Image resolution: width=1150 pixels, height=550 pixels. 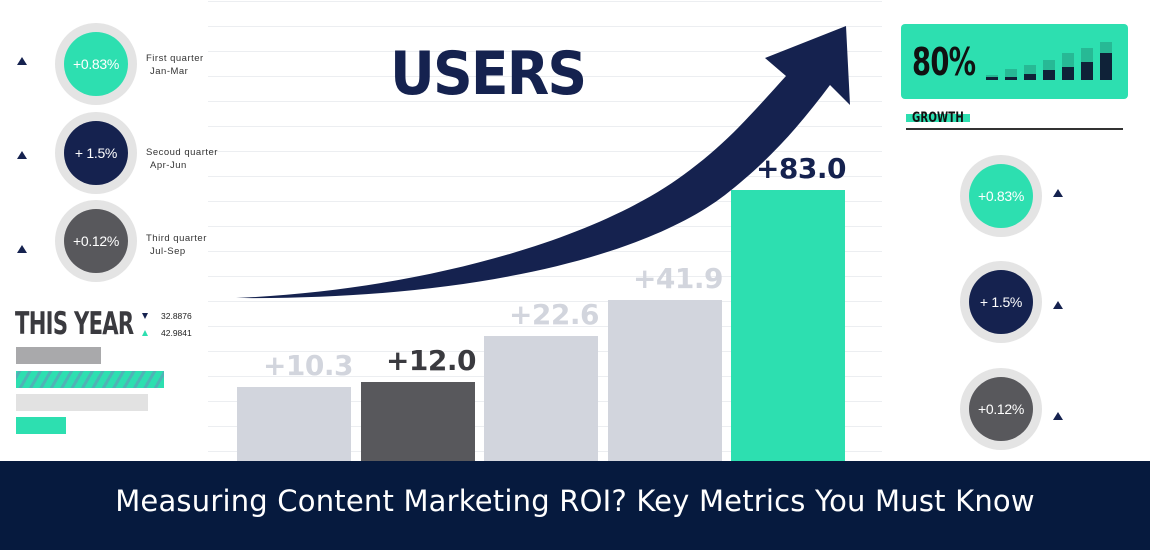 What do you see at coordinates (175, 58) in the screenshot?
I see `quarter-name: First quarter` at bounding box center [175, 58].